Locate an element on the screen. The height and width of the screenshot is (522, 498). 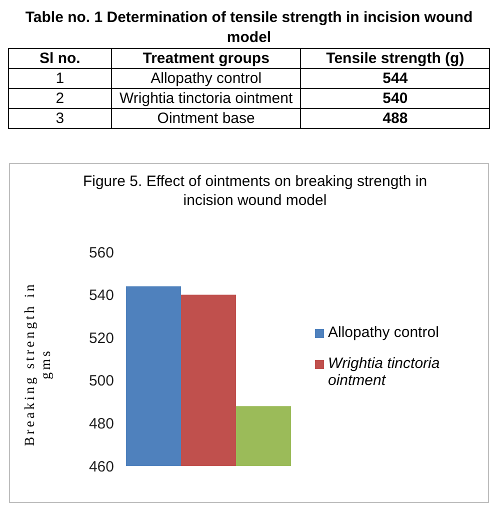
y-tick-label: 520 is located at coordinates (101, 338).